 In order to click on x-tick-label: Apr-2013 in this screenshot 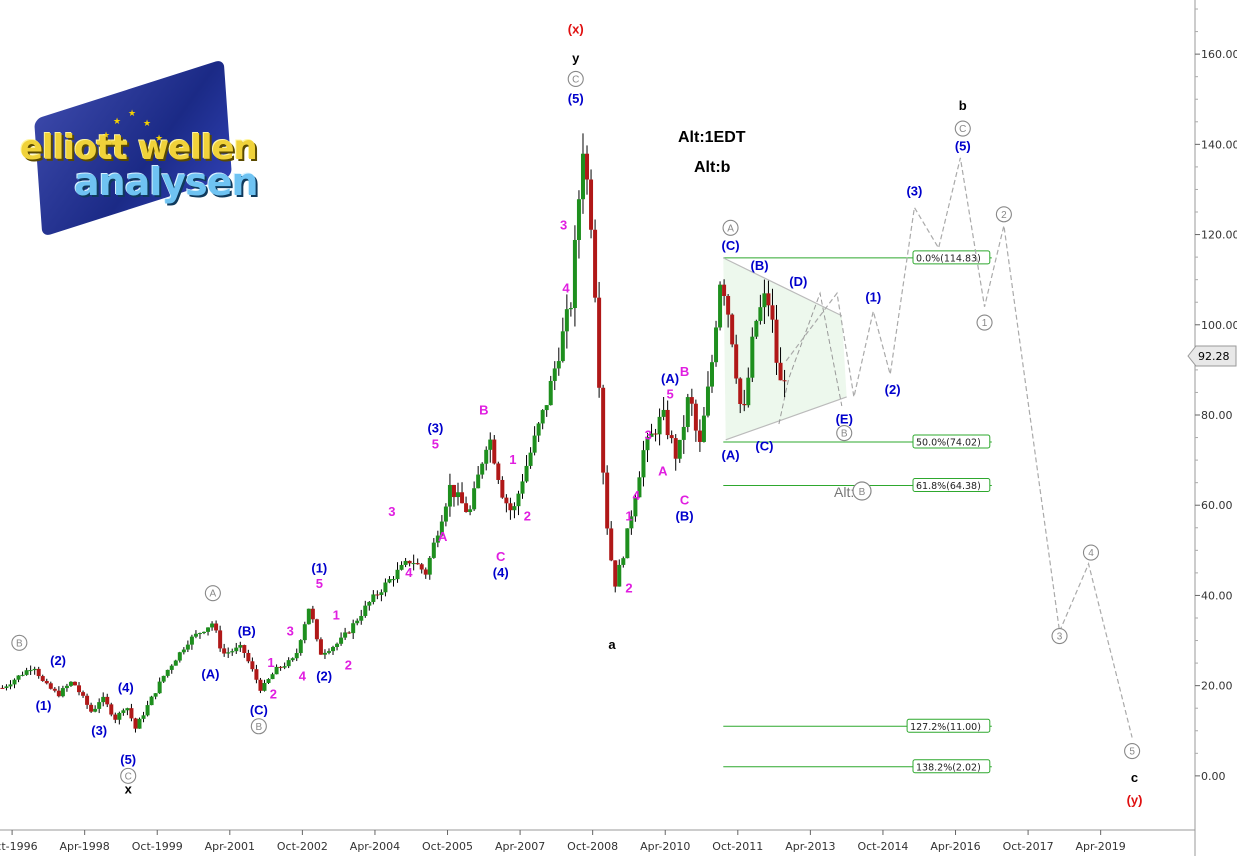, I will do `click(810, 846)`.